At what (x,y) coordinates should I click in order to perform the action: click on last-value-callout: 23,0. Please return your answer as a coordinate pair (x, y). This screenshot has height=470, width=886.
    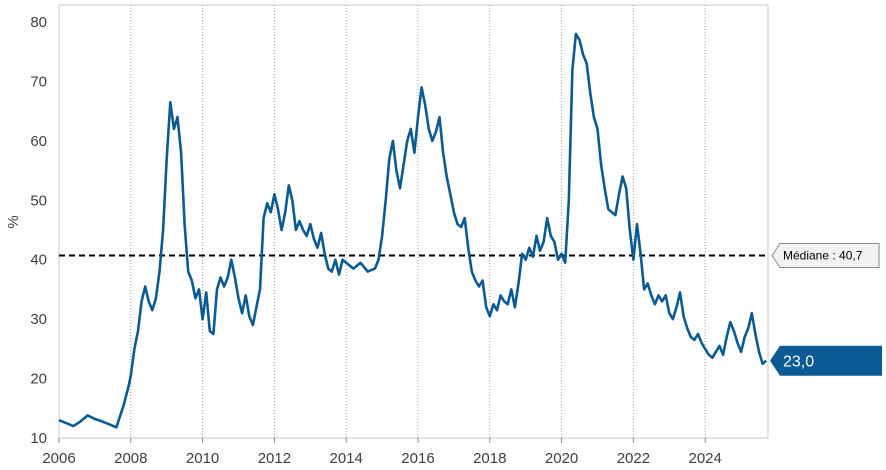
    Looking at the image, I should click on (826, 360).